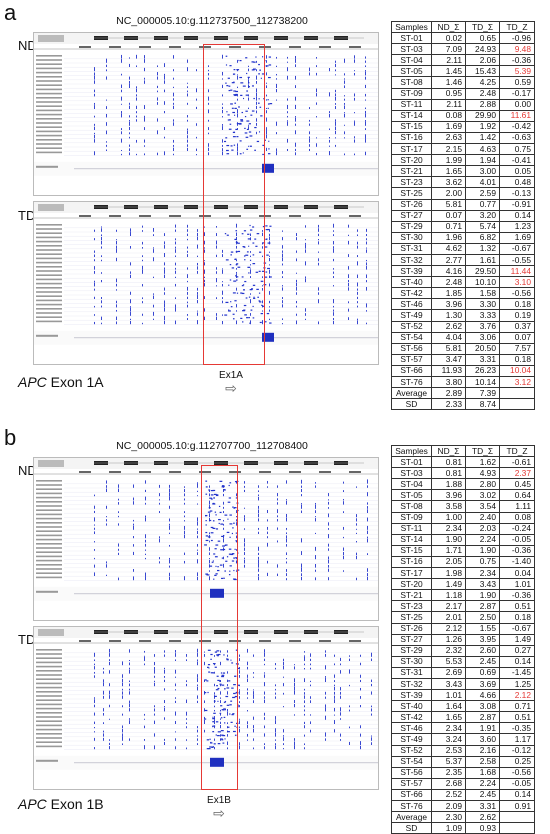 The width and height of the screenshot is (550, 834). Describe the element at coordinates (448, 348) in the screenshot. I see `nd-sum-cell: 5.81` at that location.